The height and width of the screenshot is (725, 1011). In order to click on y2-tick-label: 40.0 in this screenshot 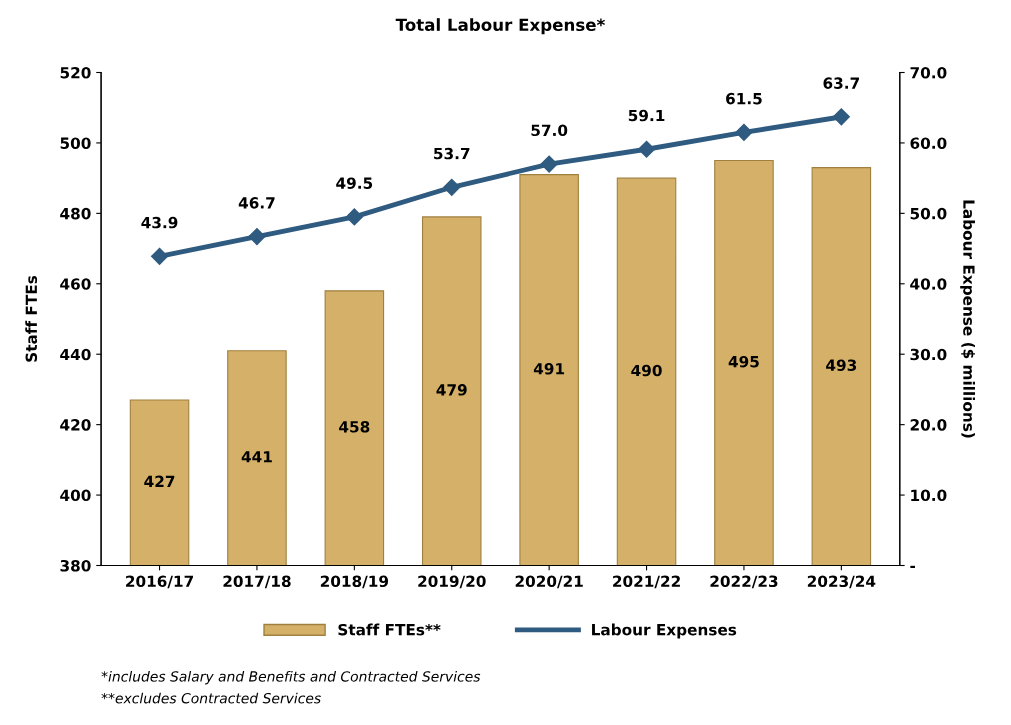, I will do `click(928, 284)`.